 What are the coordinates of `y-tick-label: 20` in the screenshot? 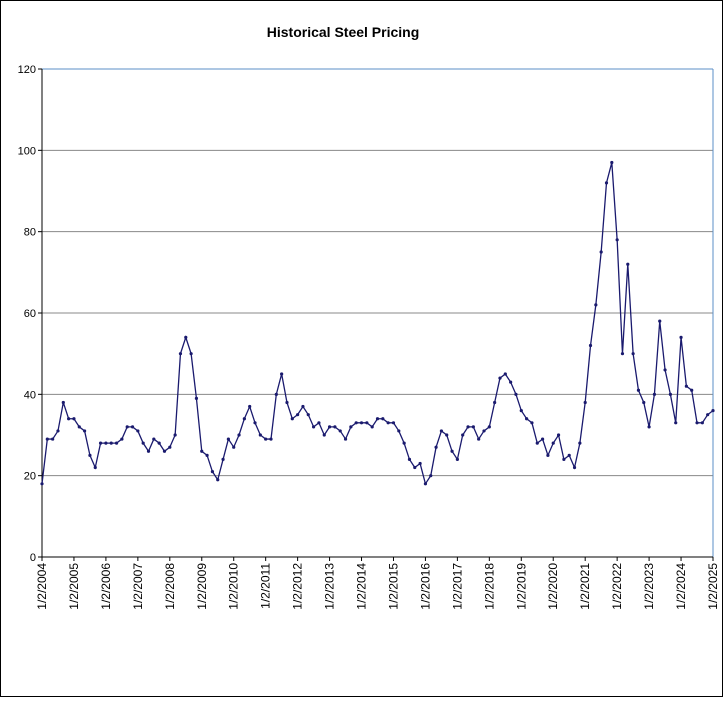 It's located at (30, 477).